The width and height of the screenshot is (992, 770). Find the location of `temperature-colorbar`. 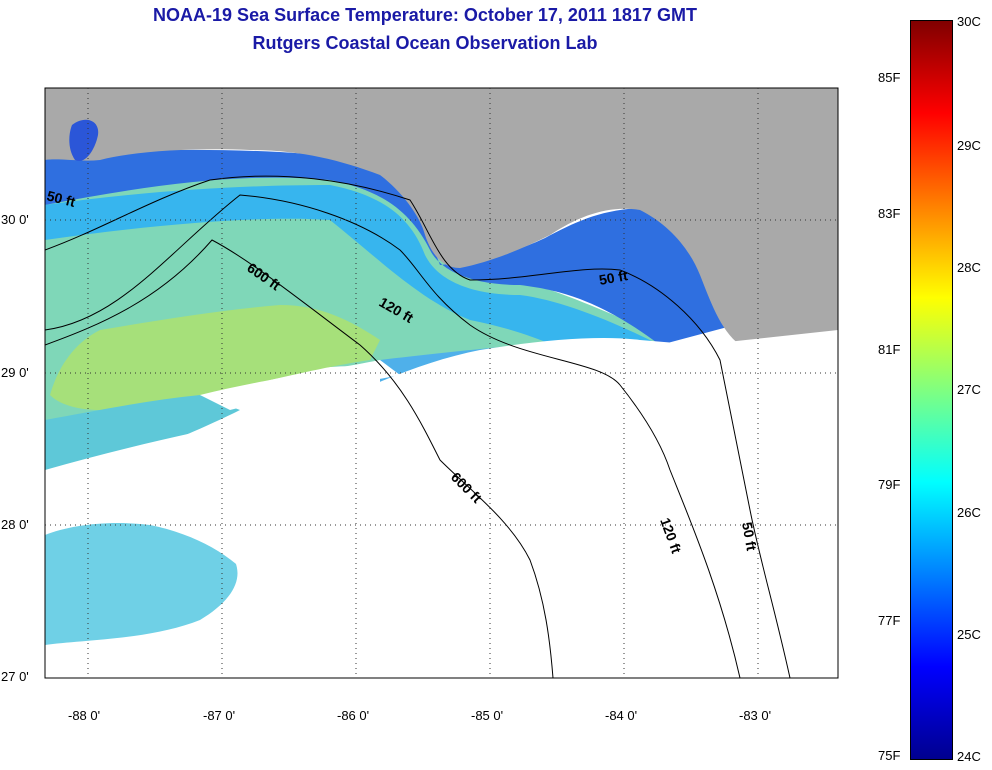

temperature-colorbar is located at coordinates (931, 390).